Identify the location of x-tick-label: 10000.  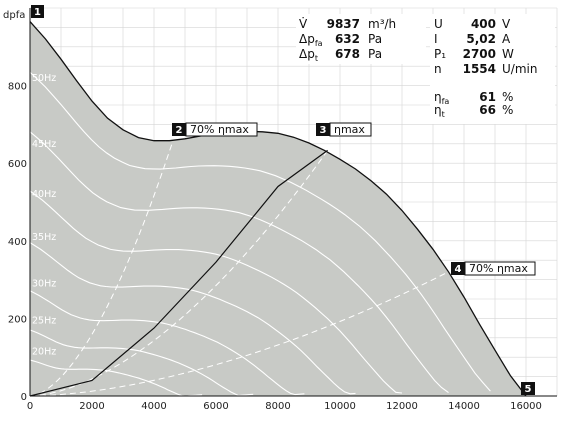
(340, 406).